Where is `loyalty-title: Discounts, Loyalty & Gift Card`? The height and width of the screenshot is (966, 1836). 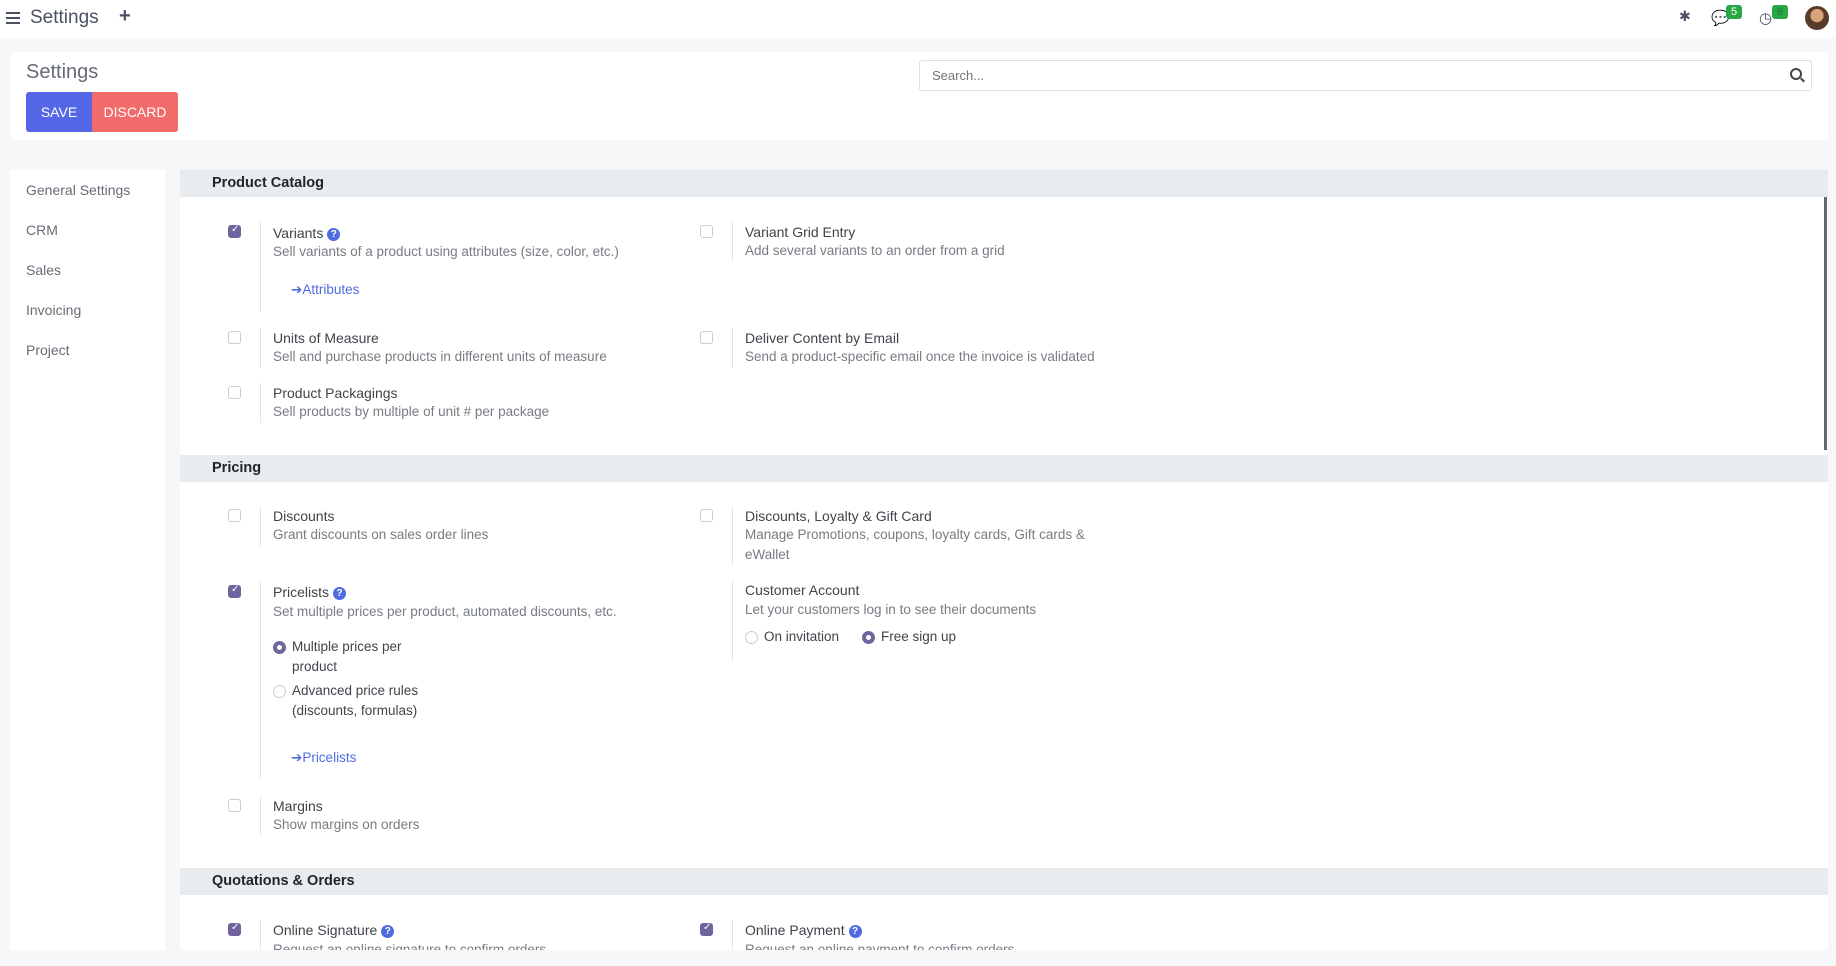
loyalty-title: Discounts, Loyalty & Gift Card is located at coordinates (838, 516).